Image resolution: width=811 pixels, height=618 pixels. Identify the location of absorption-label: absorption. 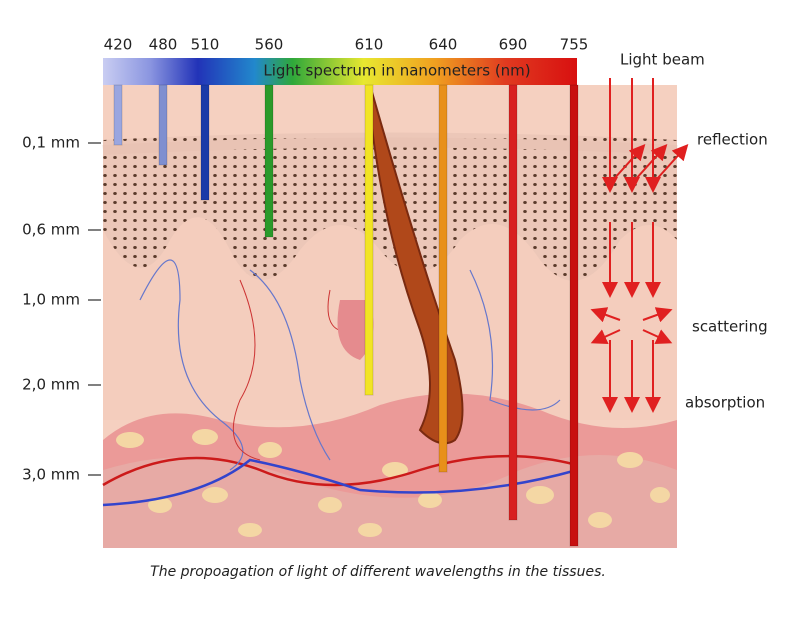
(725, 403).